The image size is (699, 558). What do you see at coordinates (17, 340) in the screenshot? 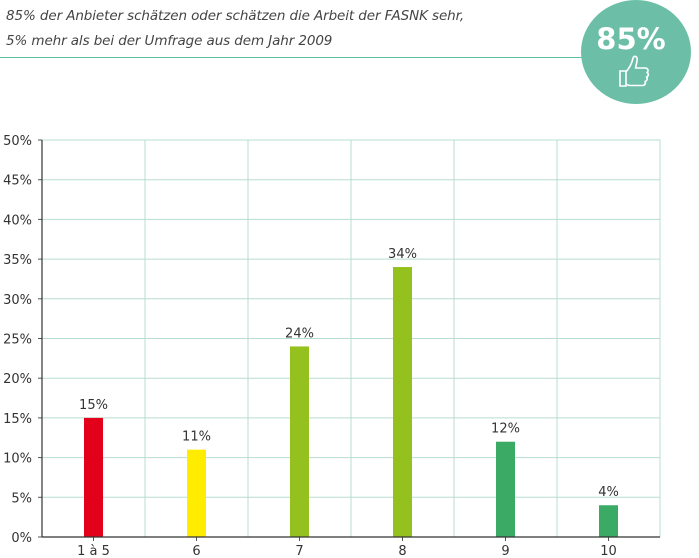
I see `y-tick-label: 25%` at bounding box center [17, 340].